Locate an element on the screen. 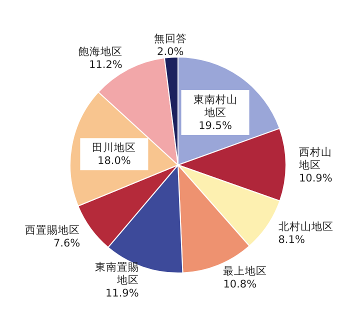  data-label: 18.0% is located at coordinates (114, 161).